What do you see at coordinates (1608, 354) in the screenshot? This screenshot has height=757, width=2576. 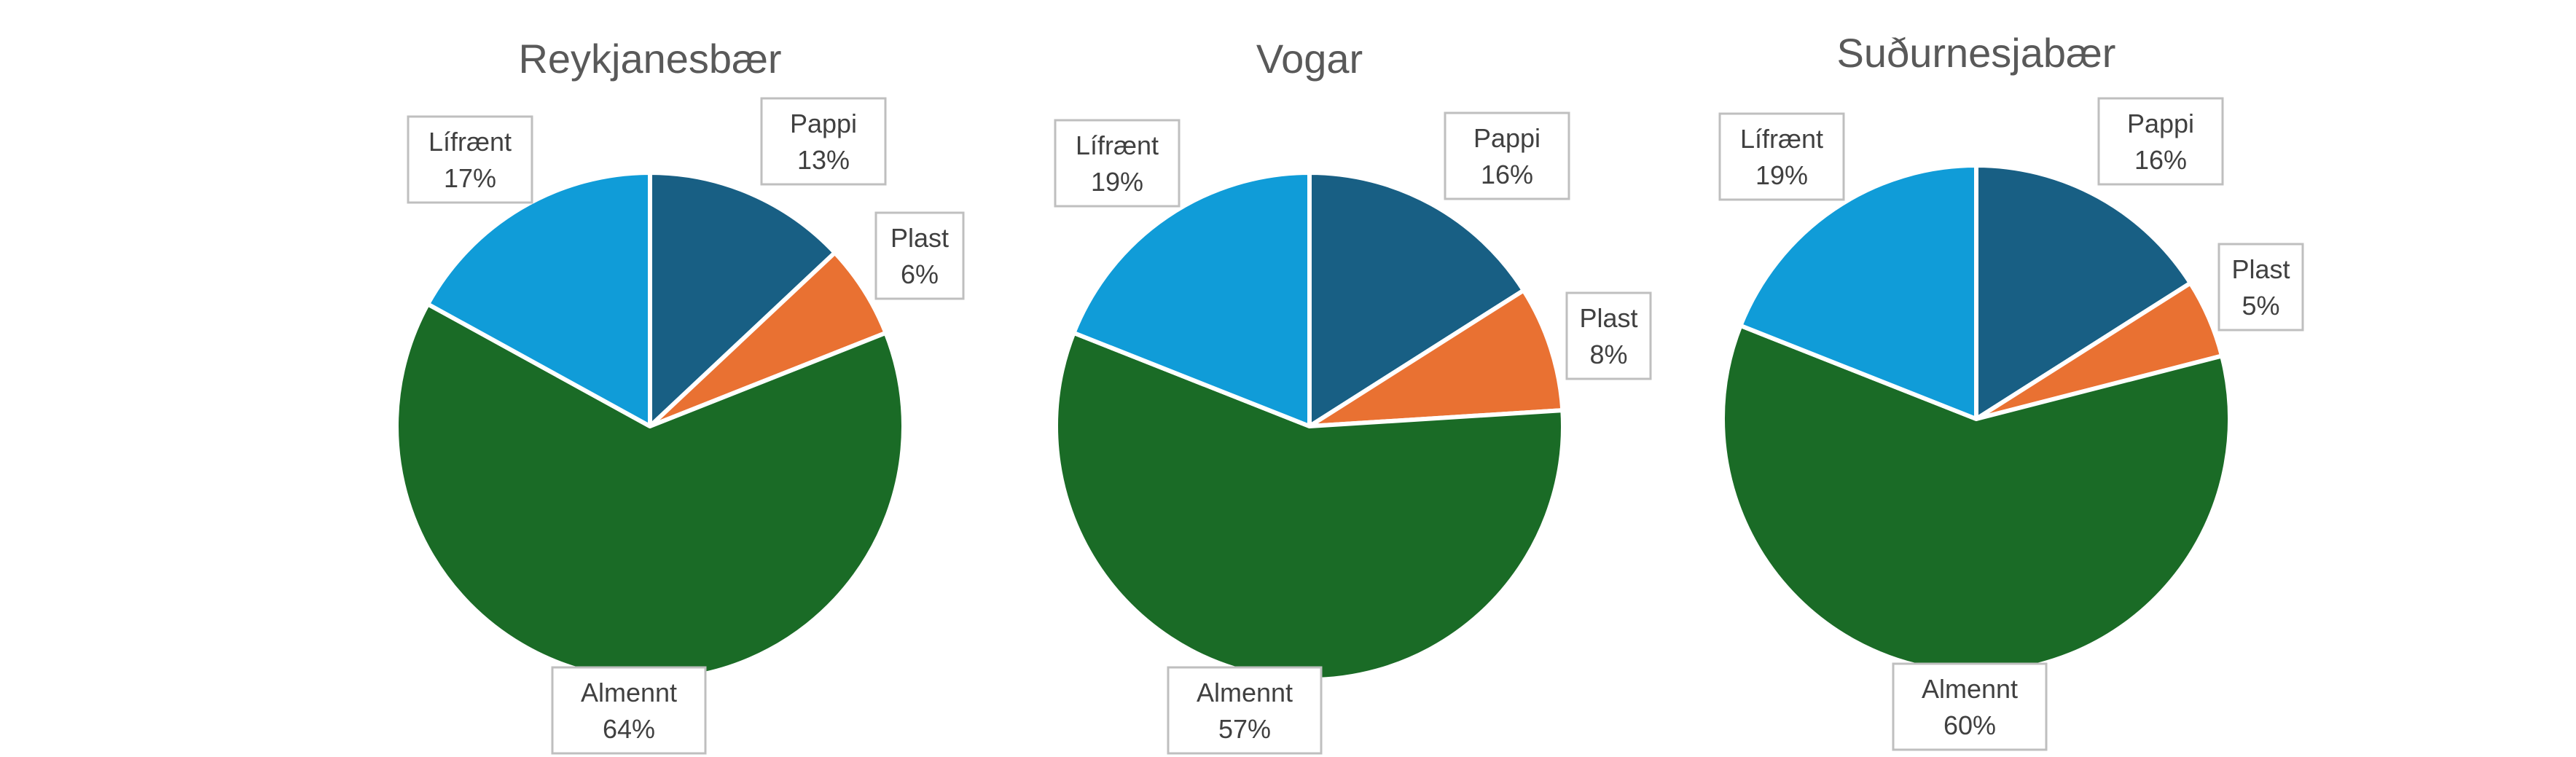 I see `data-label-percent: 8%` at bounding box center [1608, 354].